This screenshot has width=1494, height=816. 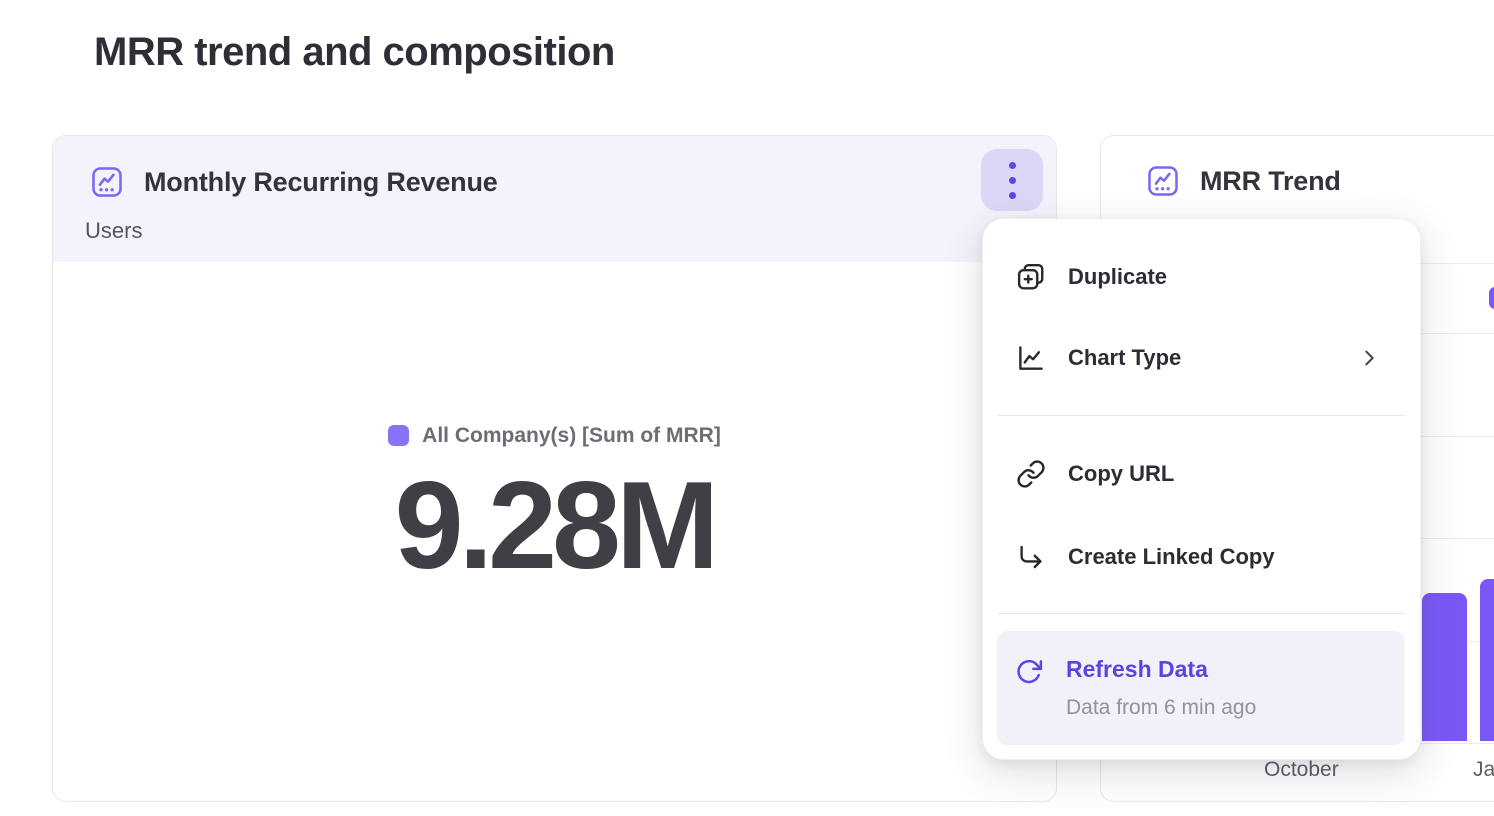 What do you see at coordinates (1030, 671) in the screenshot?
I see `refresh-icon` at bounding box center [1030, 671].